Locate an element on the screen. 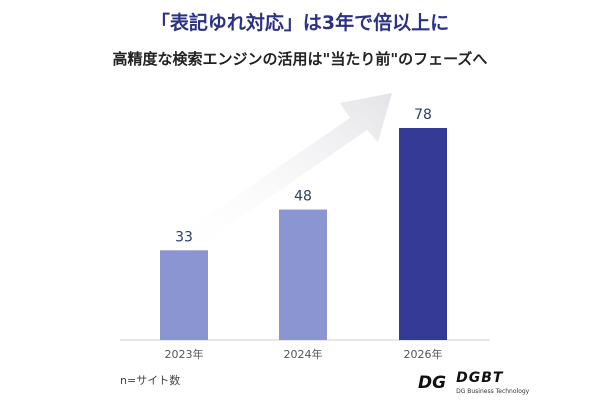  x-tick-label: 2024年 is located at coordinates (303, 354).